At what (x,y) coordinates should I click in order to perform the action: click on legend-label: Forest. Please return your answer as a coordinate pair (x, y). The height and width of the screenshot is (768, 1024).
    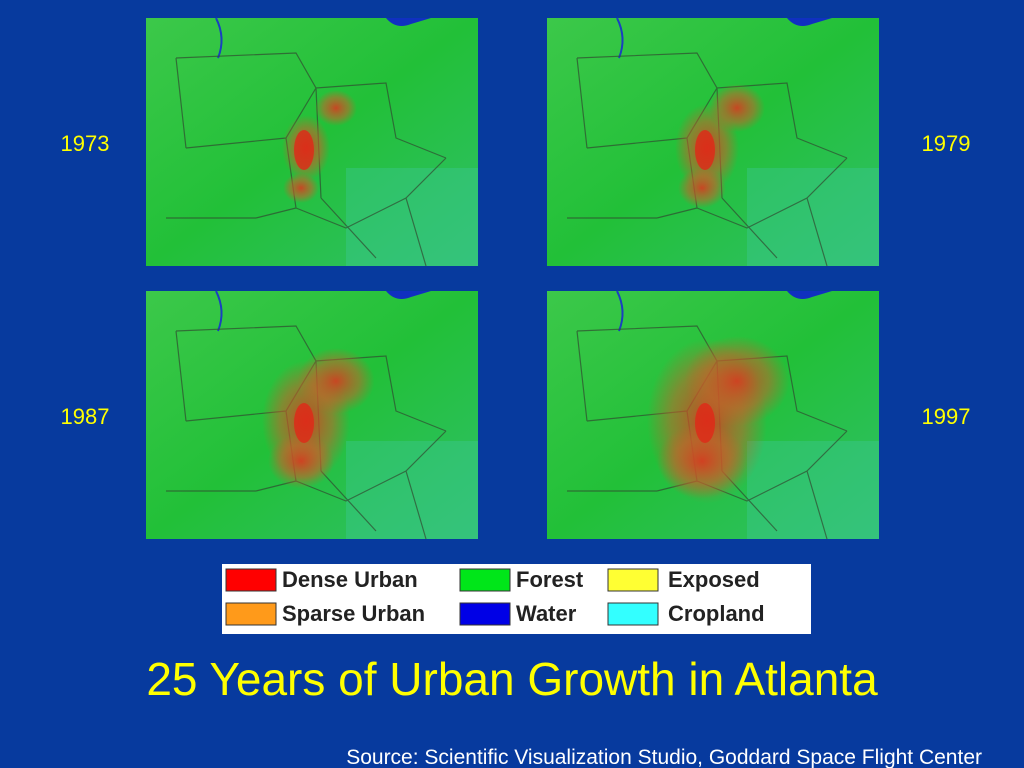
    Looking at the image, I should click on (550, 579).